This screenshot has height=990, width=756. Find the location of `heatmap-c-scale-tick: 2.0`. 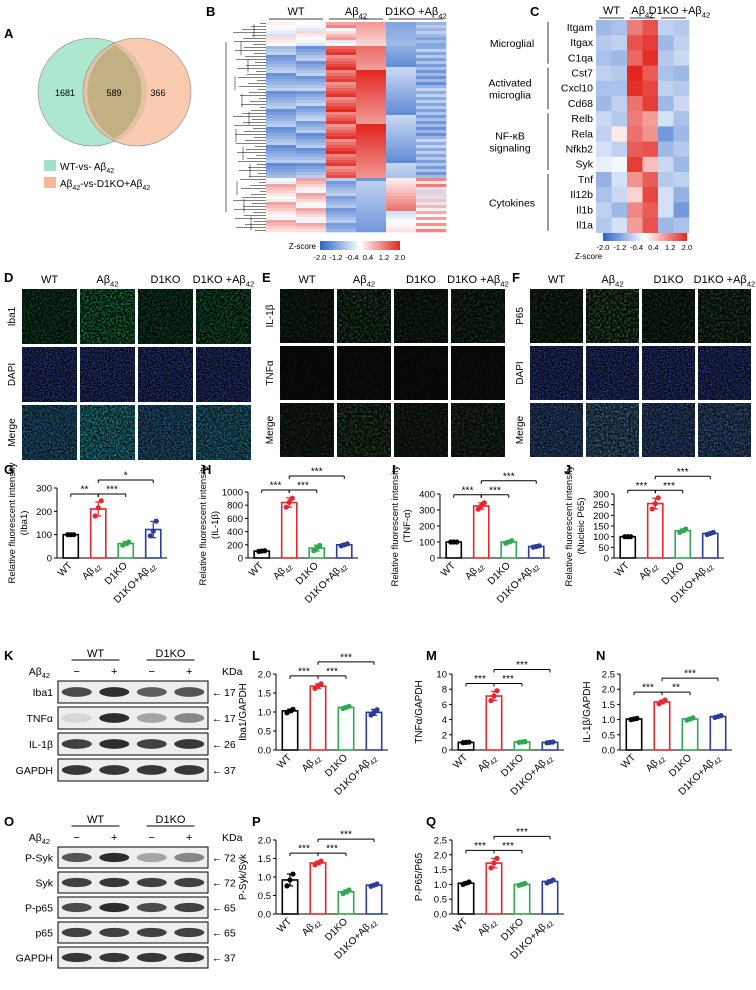

heatmap-c-scale-tick: 2.0 is located at coordinates (687, 247).